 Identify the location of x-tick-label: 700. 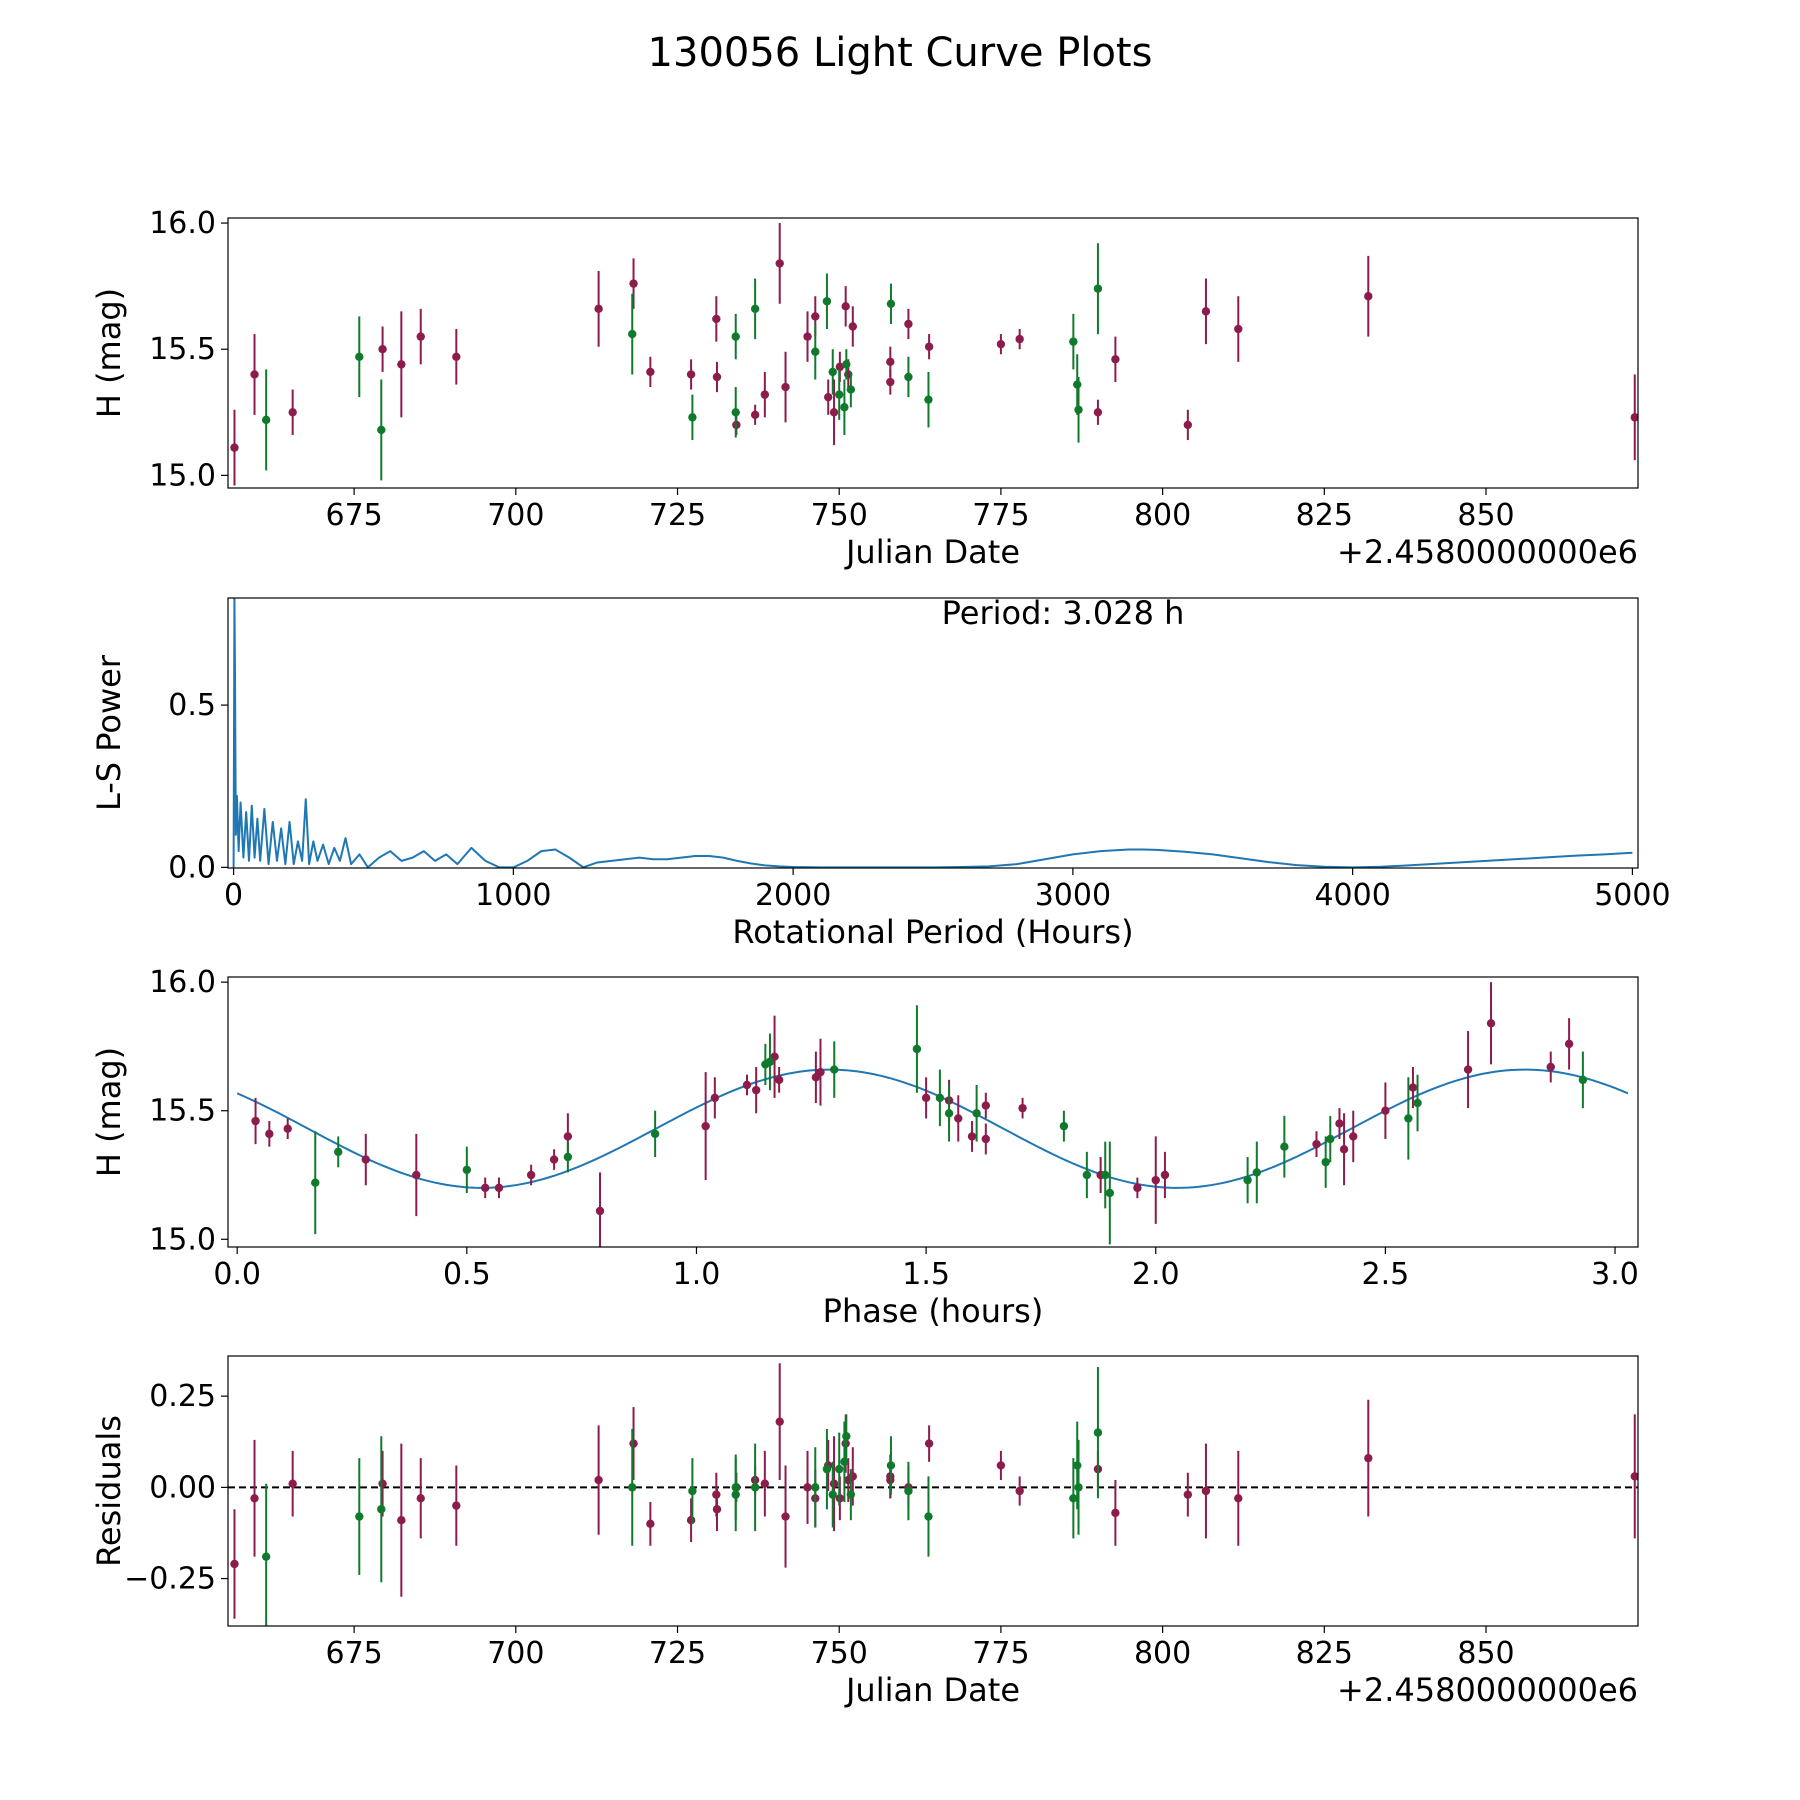
(515, 1653).